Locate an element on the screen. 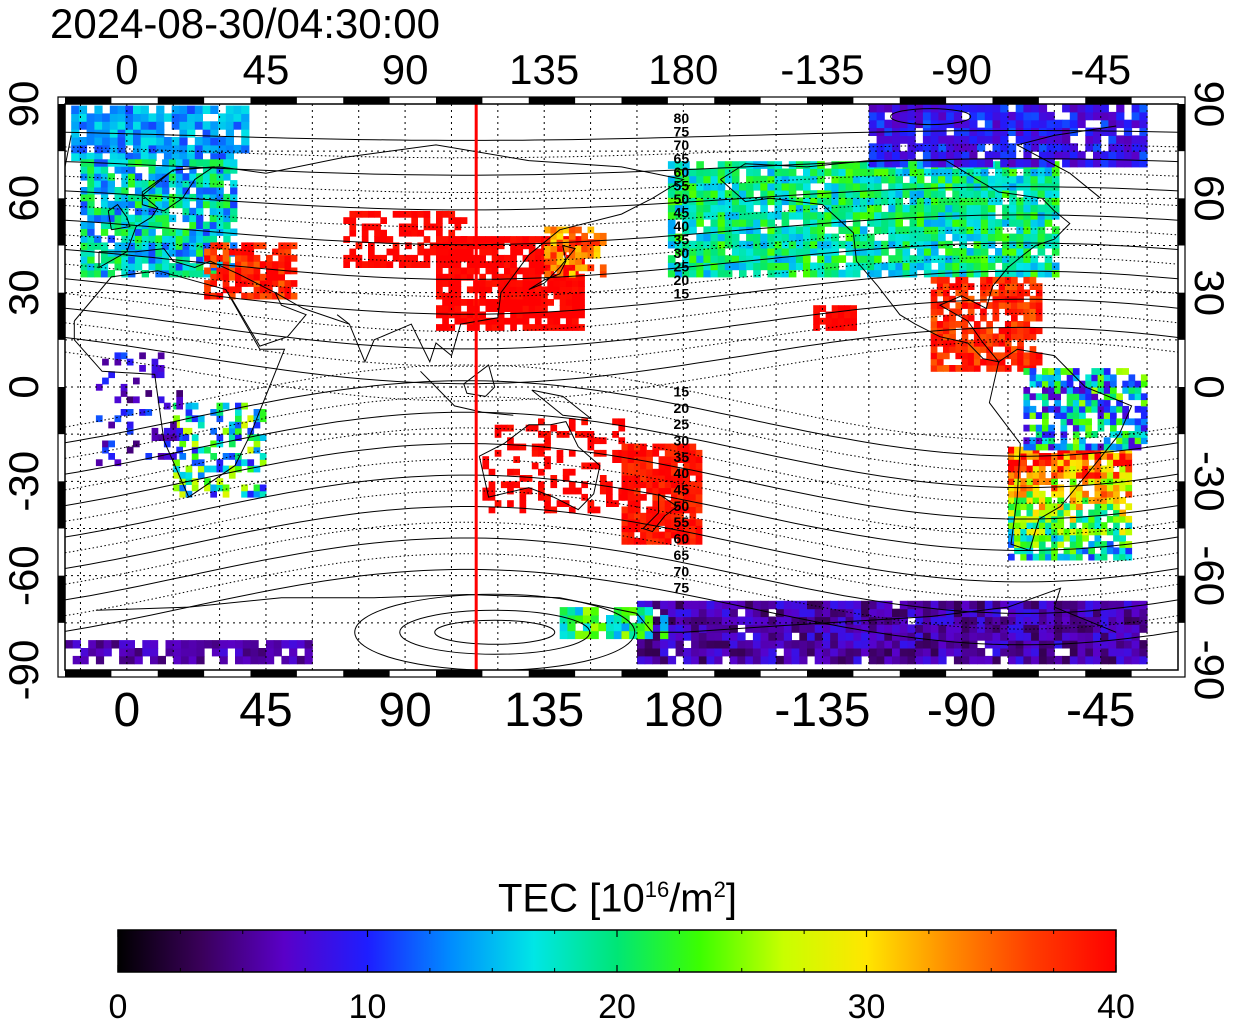 This screenshot has height=1021, width=1235. contour-label-north: 15 is located at coordinates (682, 294).